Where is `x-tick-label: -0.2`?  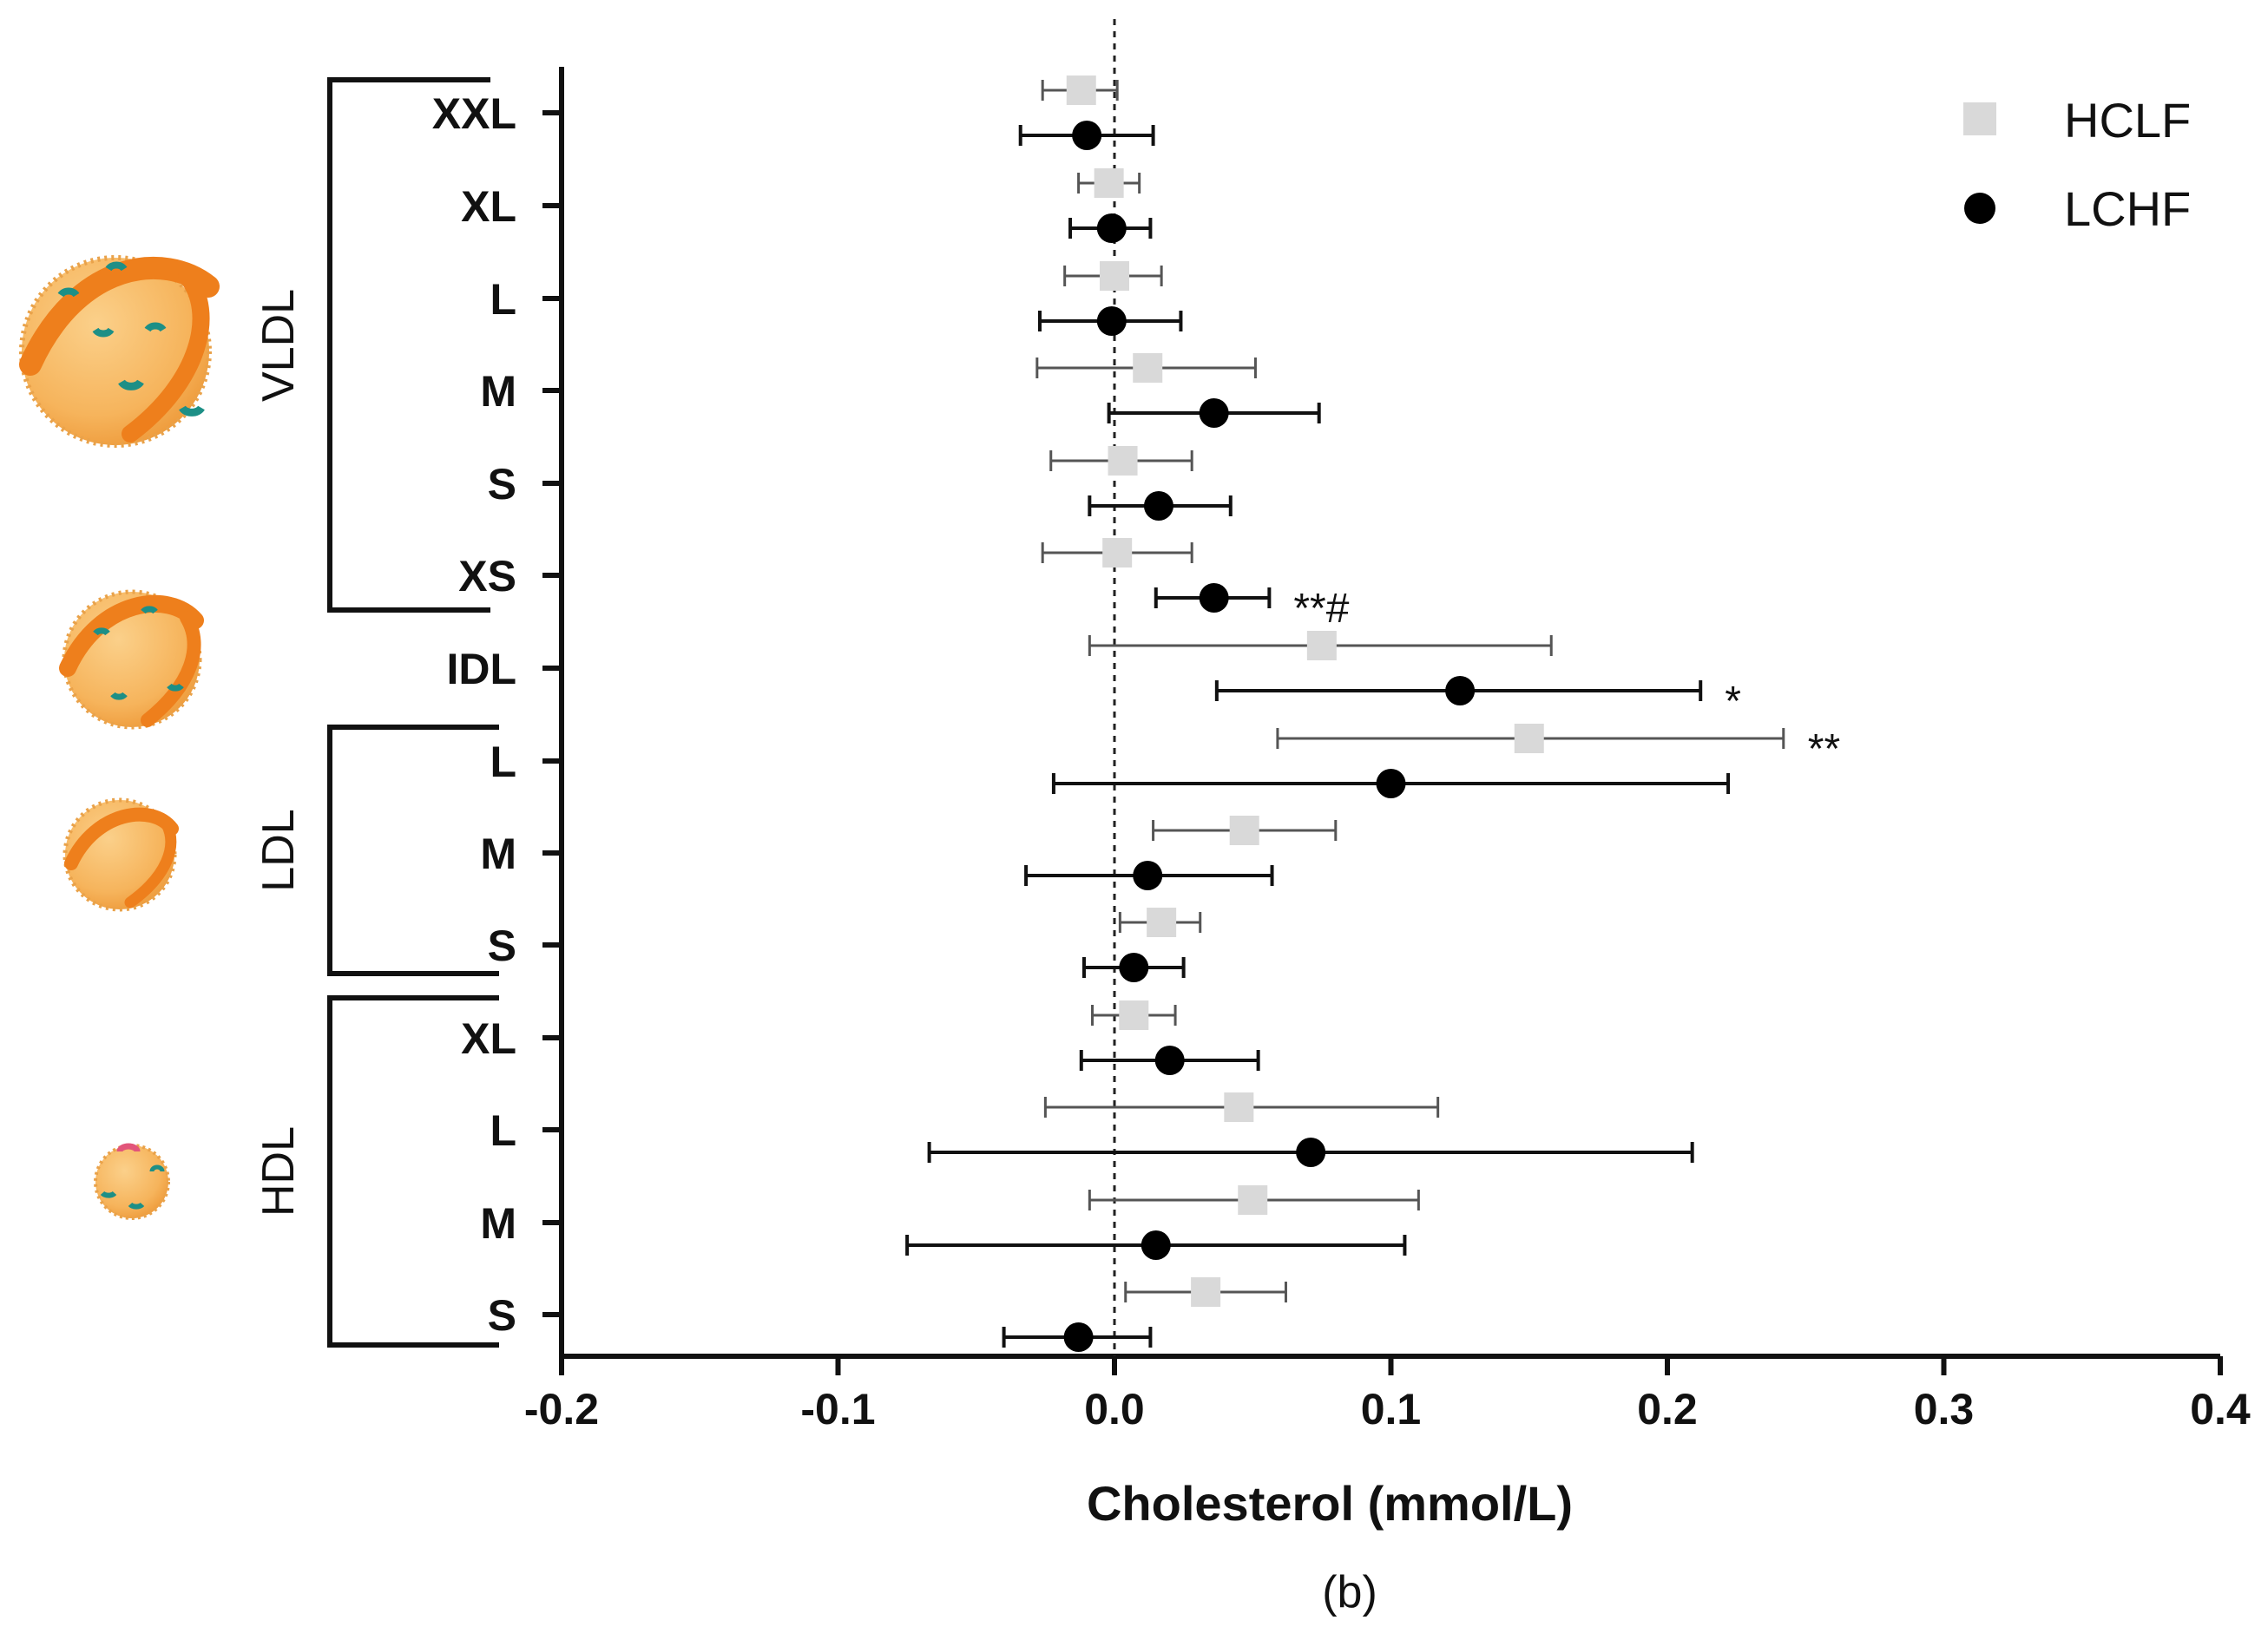
x-tick-label: -0.2 is located at coordinates (561, 1409).